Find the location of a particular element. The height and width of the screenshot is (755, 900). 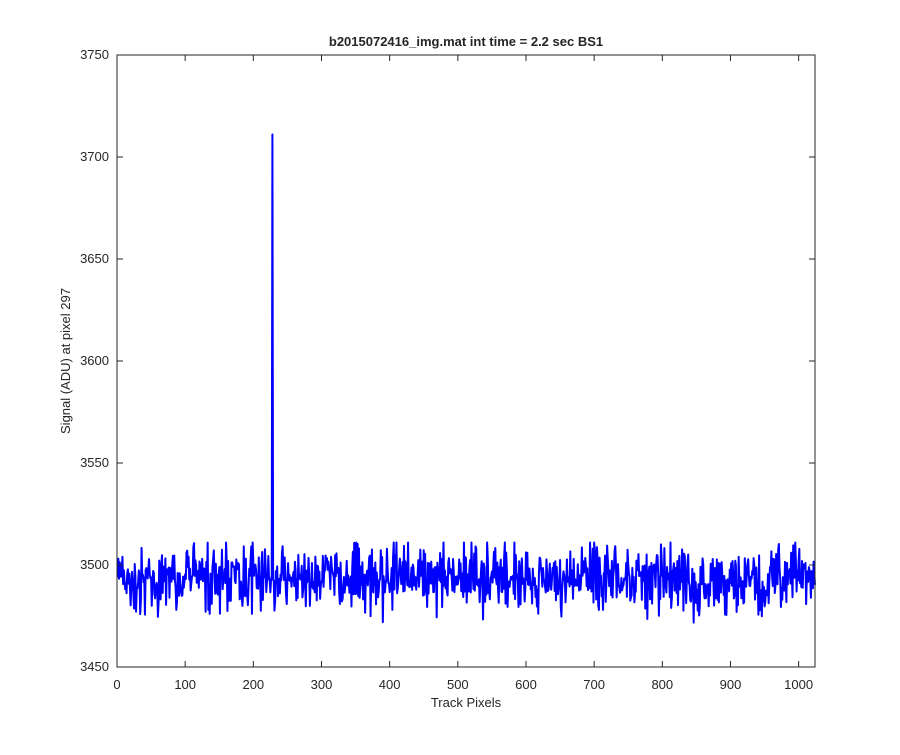

x-tick-label: 900 is located at coordinates (731, 684).